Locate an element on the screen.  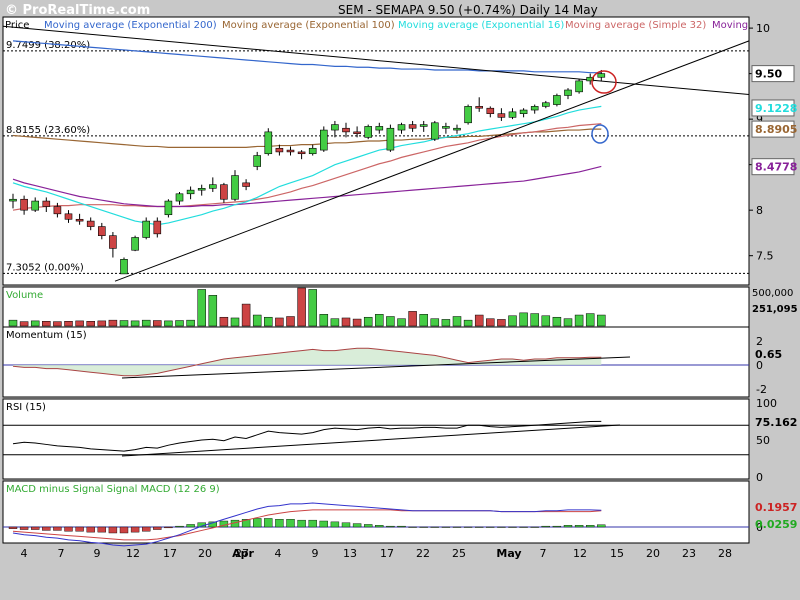
legend-item: Moving average (Exponential 16) is located at coordinates (481, 25).